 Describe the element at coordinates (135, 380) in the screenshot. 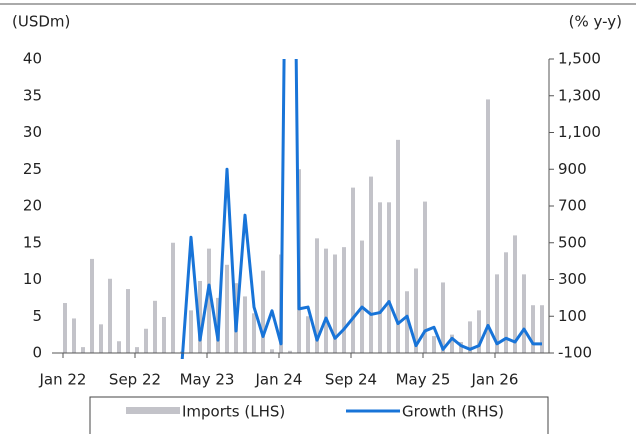

I see `x-tick-label: Sep 22` at that location.